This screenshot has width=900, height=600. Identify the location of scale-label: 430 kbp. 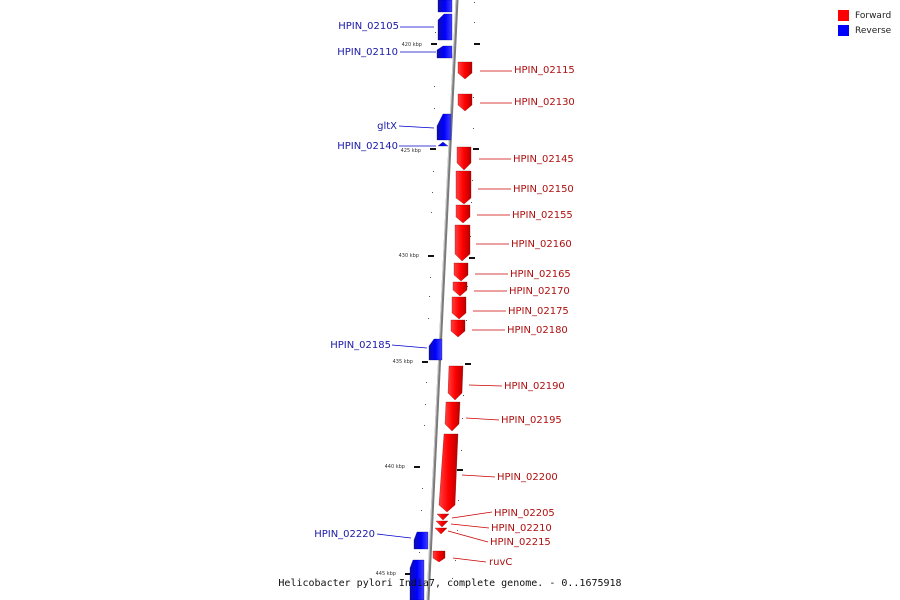
(409, 256).